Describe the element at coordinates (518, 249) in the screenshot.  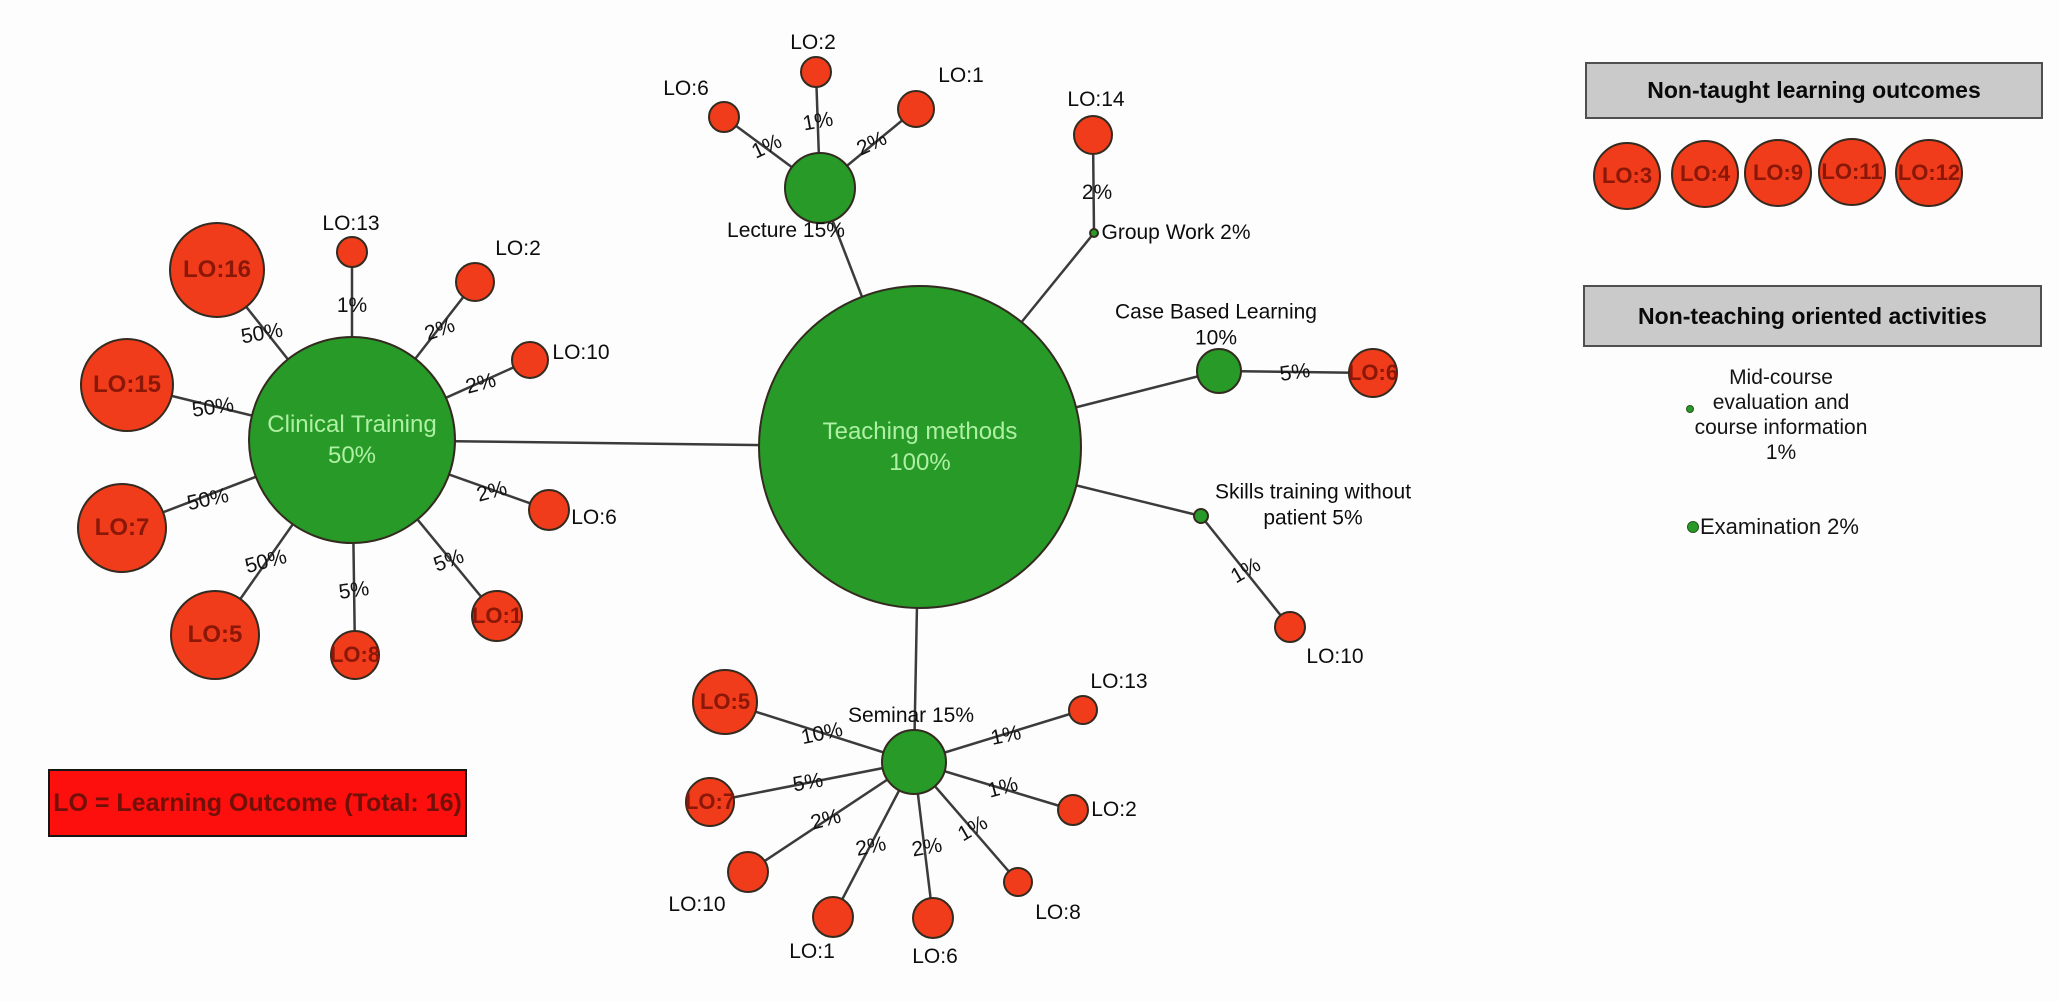
I see `node-label-cl_lo2: LO:2` at that location.